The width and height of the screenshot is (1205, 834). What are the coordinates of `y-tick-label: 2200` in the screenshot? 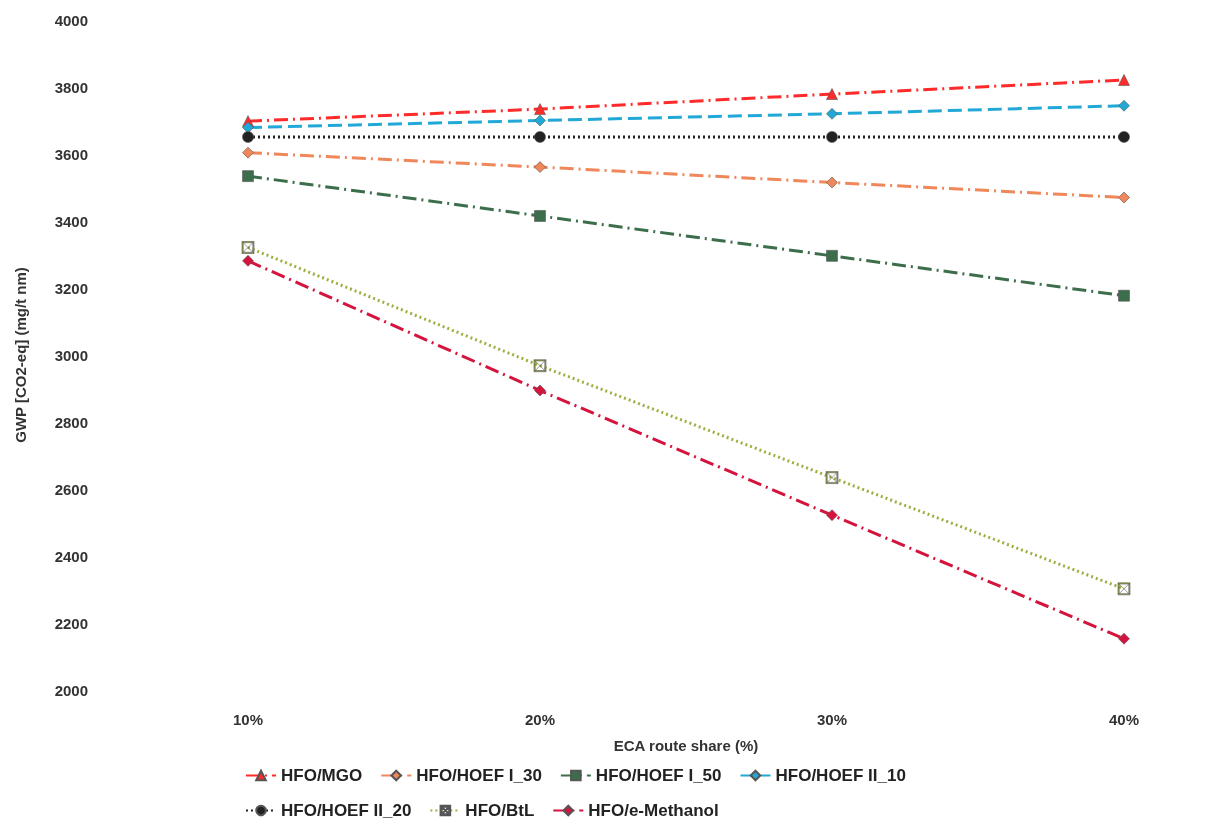 It's located at (71, 623).